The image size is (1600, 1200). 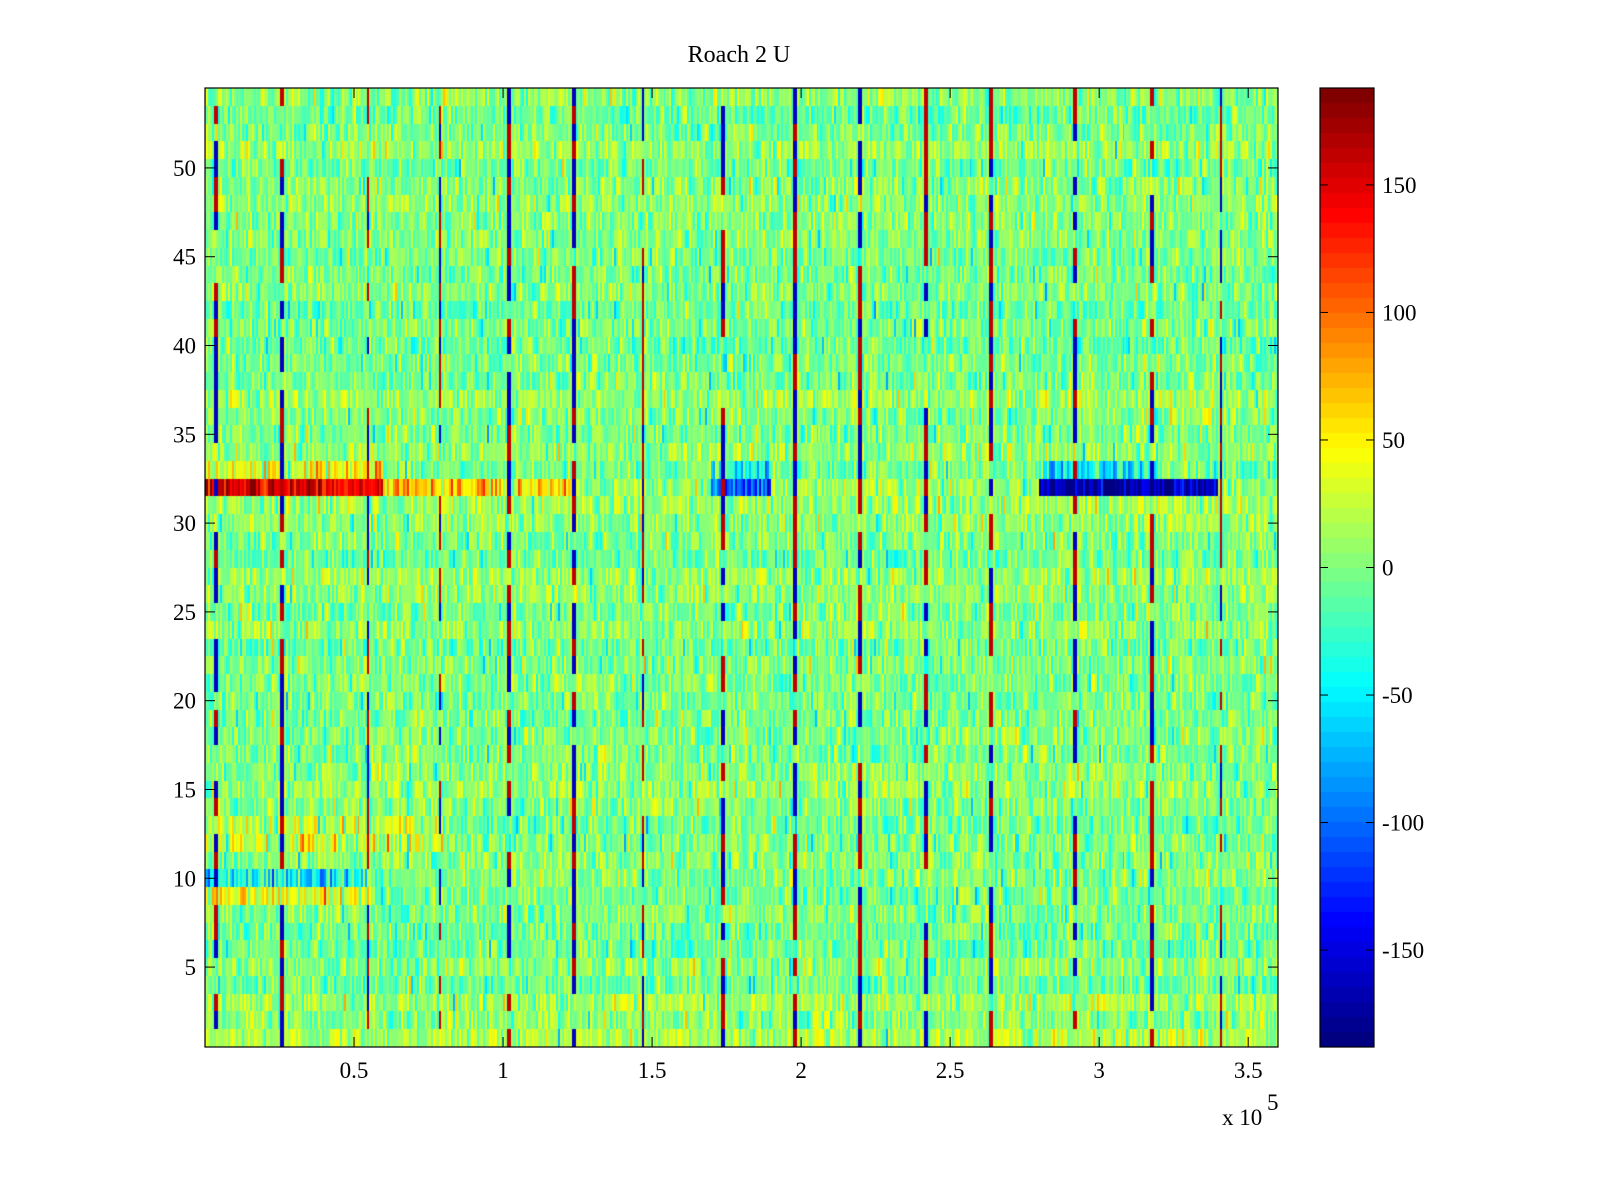 What do you see at coordinates (184, 346) in the screenshot?
I see `y-tick-label: 40` at bounding box center [184, 346].